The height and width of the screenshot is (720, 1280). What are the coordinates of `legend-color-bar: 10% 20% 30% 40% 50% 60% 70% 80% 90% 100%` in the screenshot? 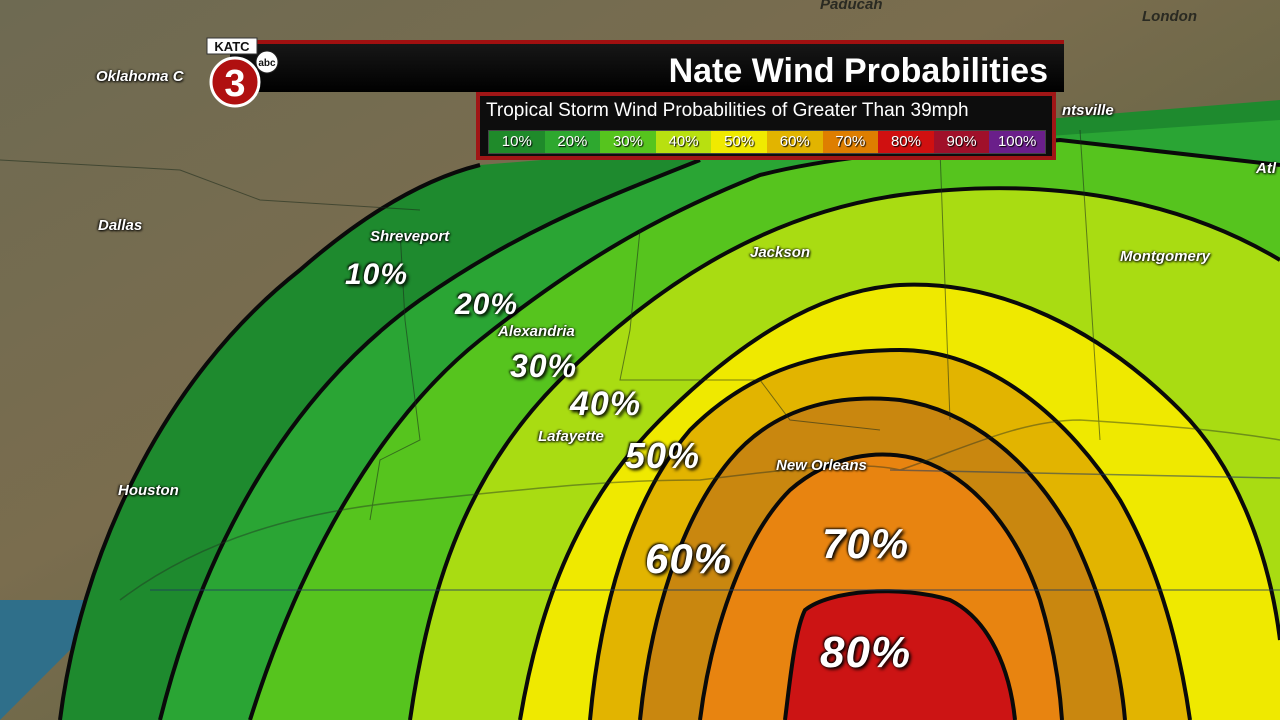 It's located at (767, 142).